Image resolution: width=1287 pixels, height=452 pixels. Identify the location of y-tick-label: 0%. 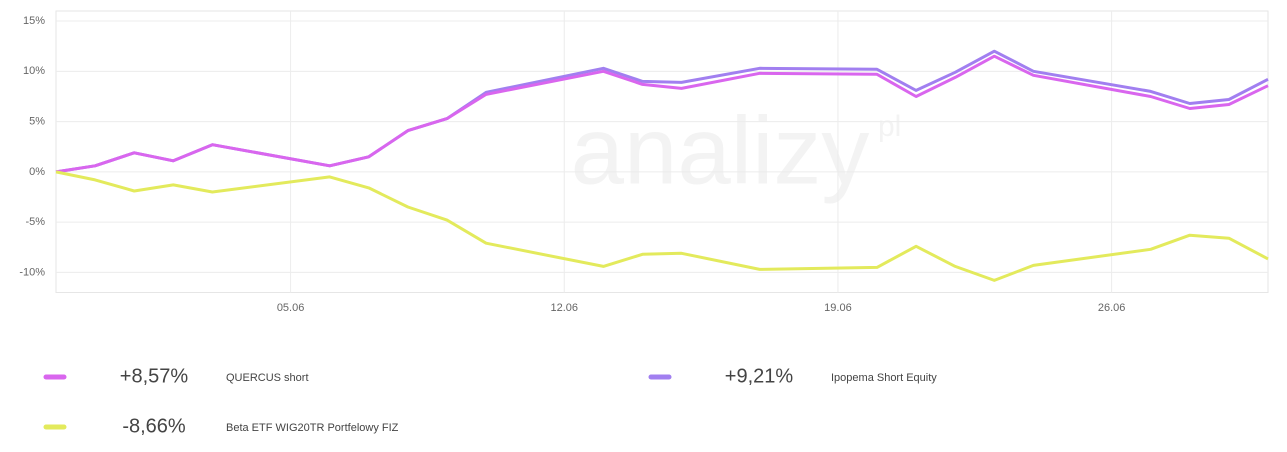
(37, 172).